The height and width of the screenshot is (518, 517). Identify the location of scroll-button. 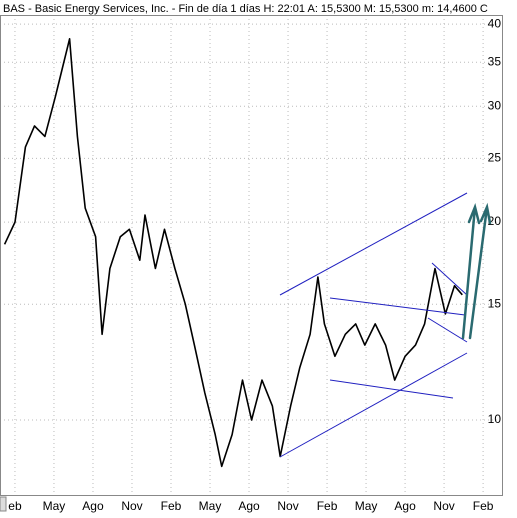
(3, 504).